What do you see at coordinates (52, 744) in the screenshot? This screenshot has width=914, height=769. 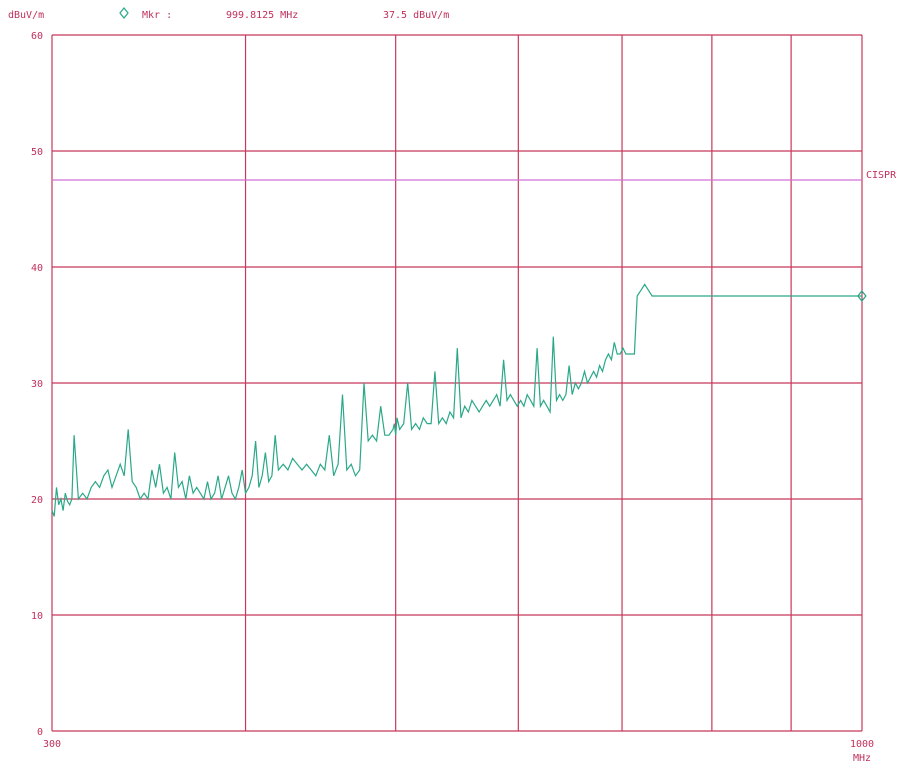 I see `x-tick-label: 300` at bounding box center [52, 744].